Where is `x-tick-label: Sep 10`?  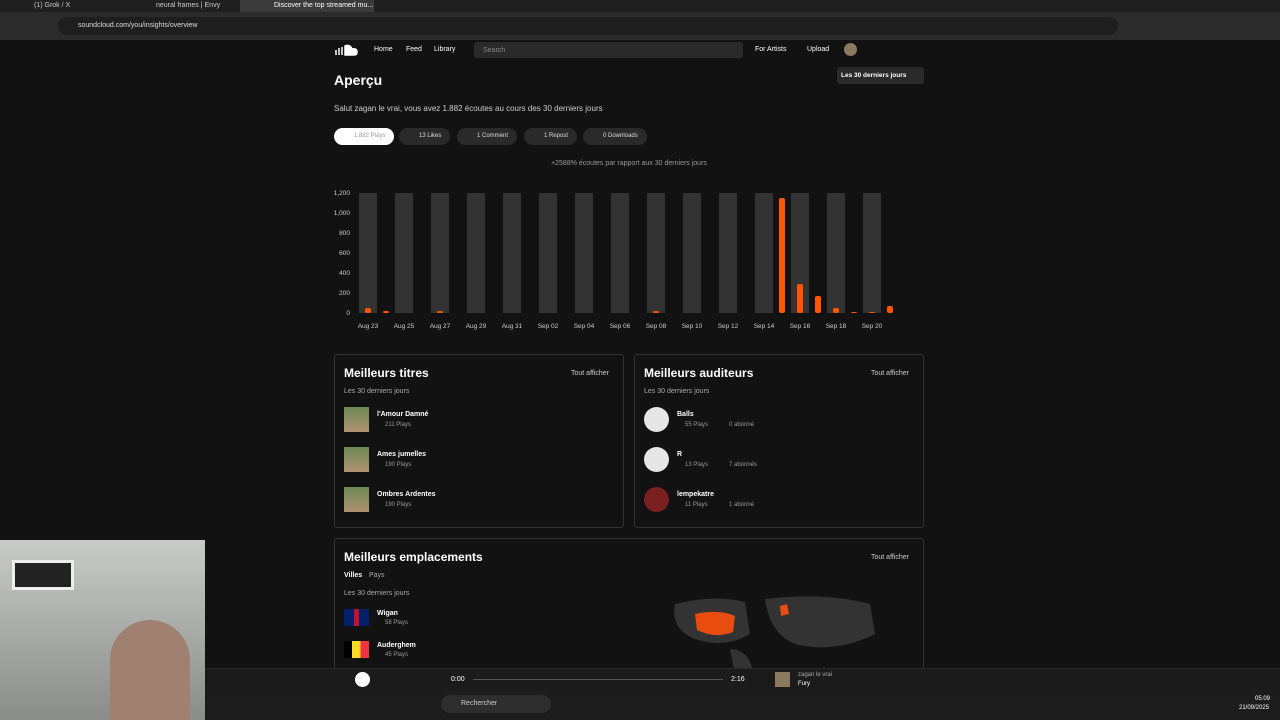
x-tick-label: Sep 10 is located at coordinates (692, 326).